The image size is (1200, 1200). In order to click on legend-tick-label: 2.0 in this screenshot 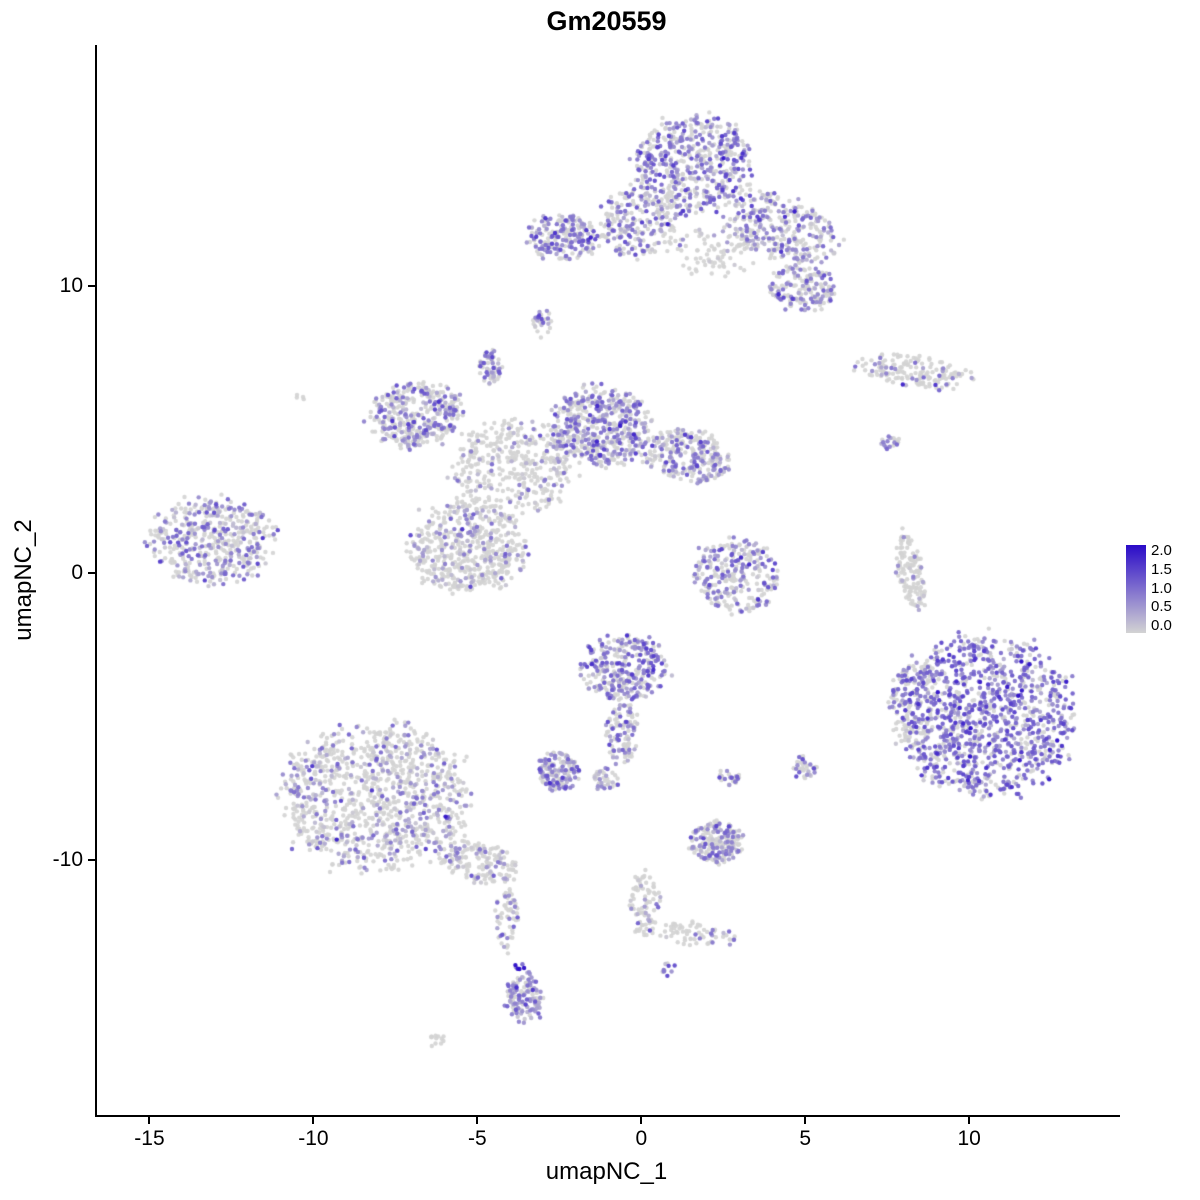, I will do `click(1161, 550)`.